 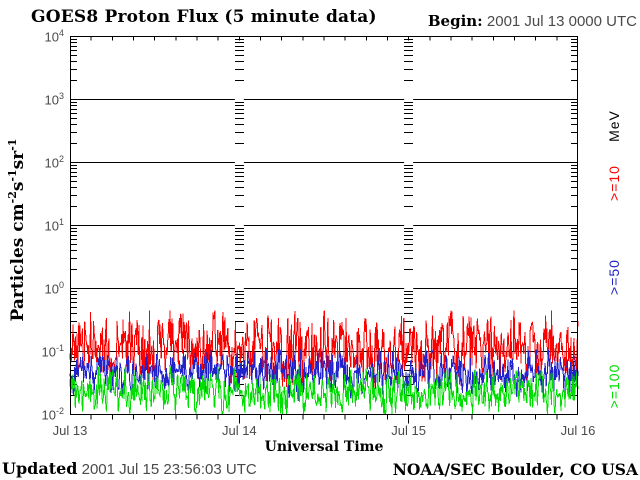 I want to click on unit-label-mev: MeV, so click(x=614, y=126).